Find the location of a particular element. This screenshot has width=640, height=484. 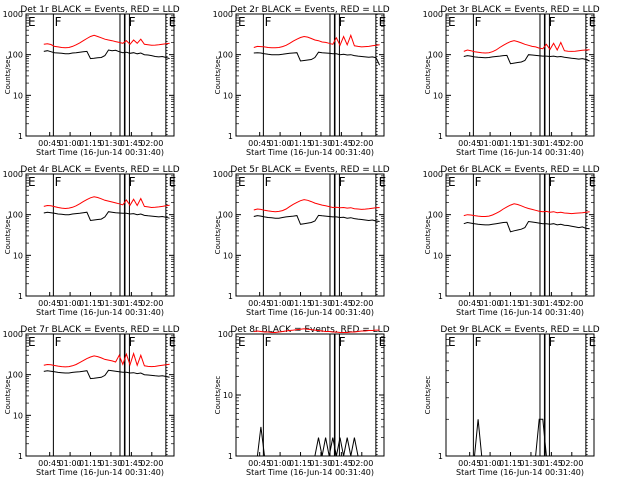

panel-title: Det 1r BLACK = Events, RED = LLD is located at coordinates (99, 10).